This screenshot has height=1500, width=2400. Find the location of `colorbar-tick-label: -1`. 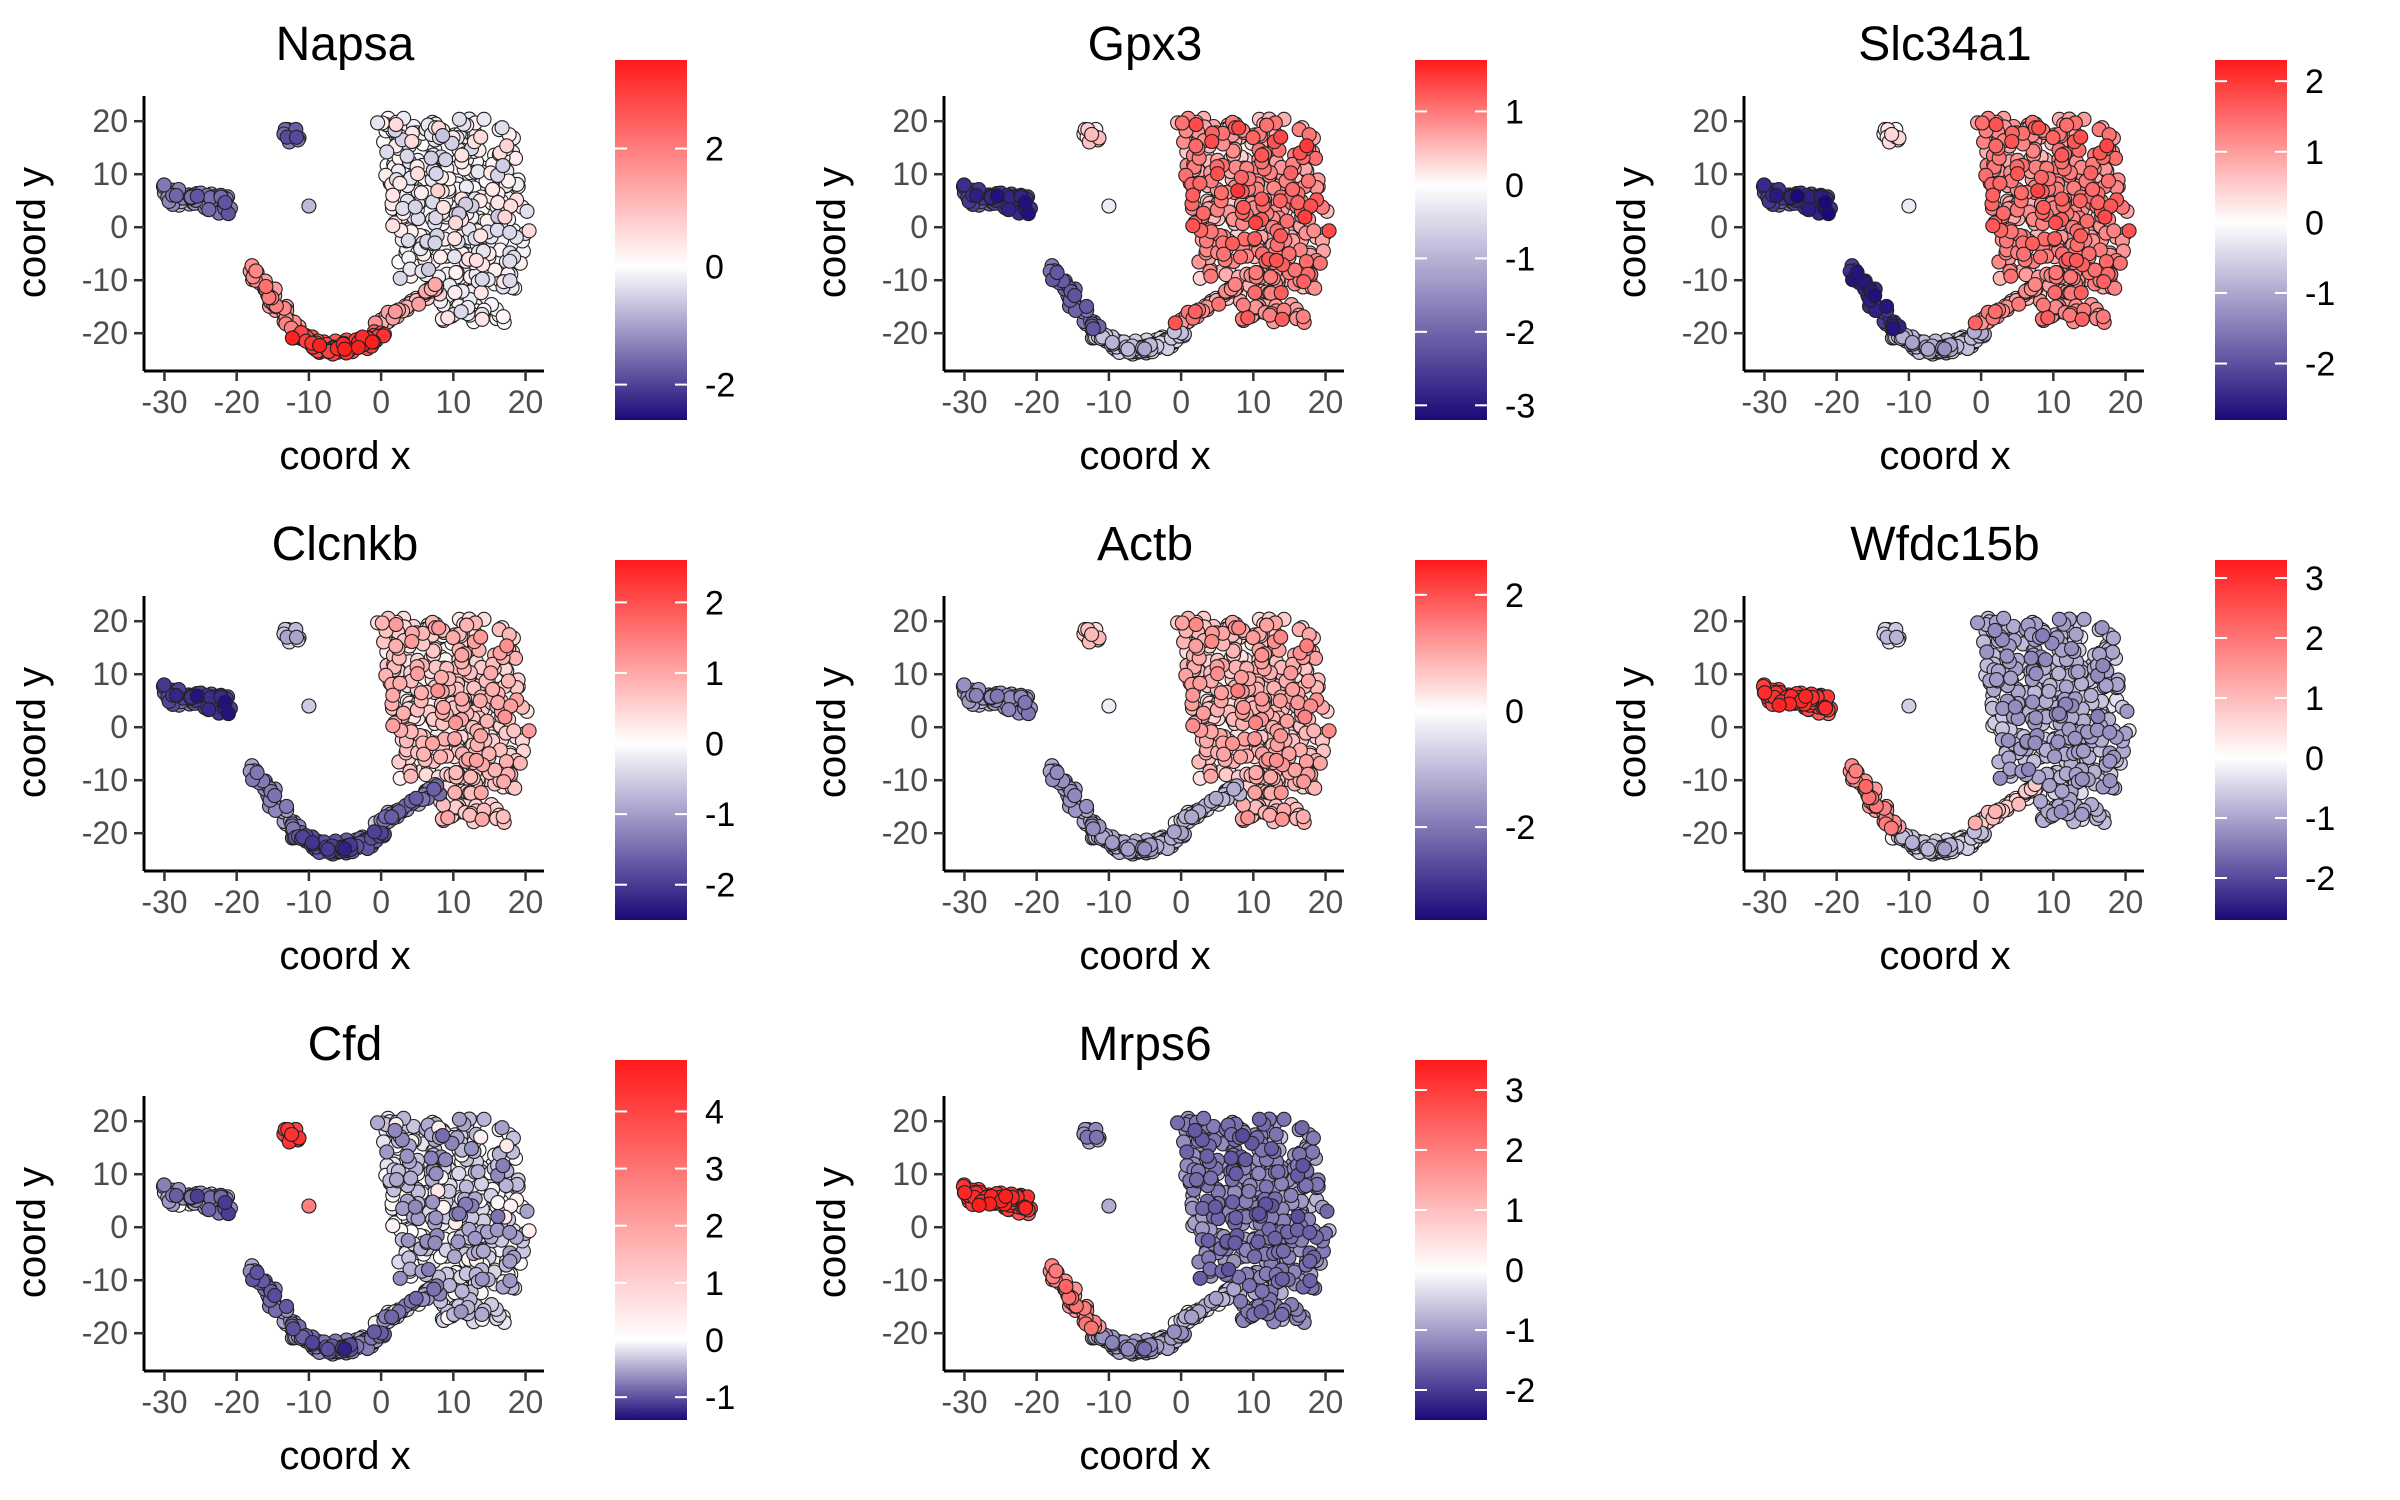

colorbar-tick-label: -1 is located at coordinates (1520, 259).